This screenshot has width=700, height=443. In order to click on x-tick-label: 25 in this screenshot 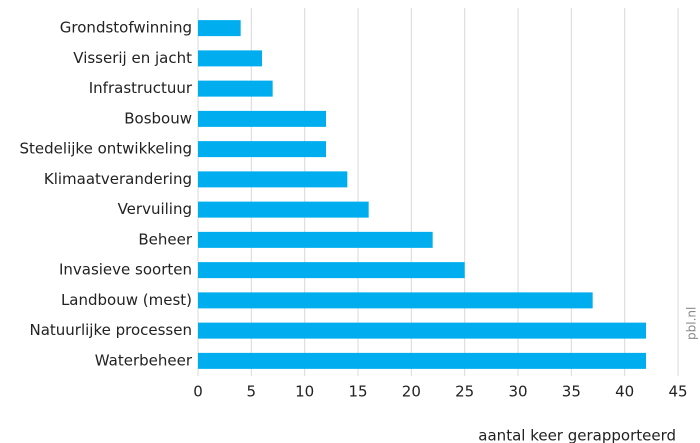, I will do `click(464, 392)`.